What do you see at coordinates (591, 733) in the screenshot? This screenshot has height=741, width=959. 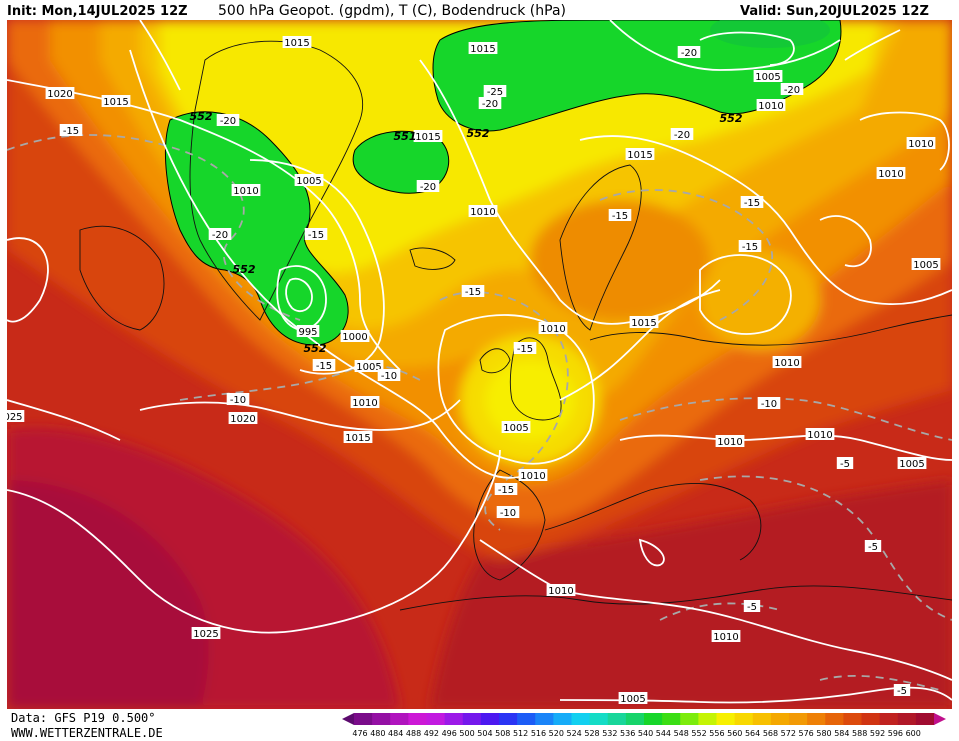 I see `colorbar-tick-label: 528` at bounding box center [591, 733].